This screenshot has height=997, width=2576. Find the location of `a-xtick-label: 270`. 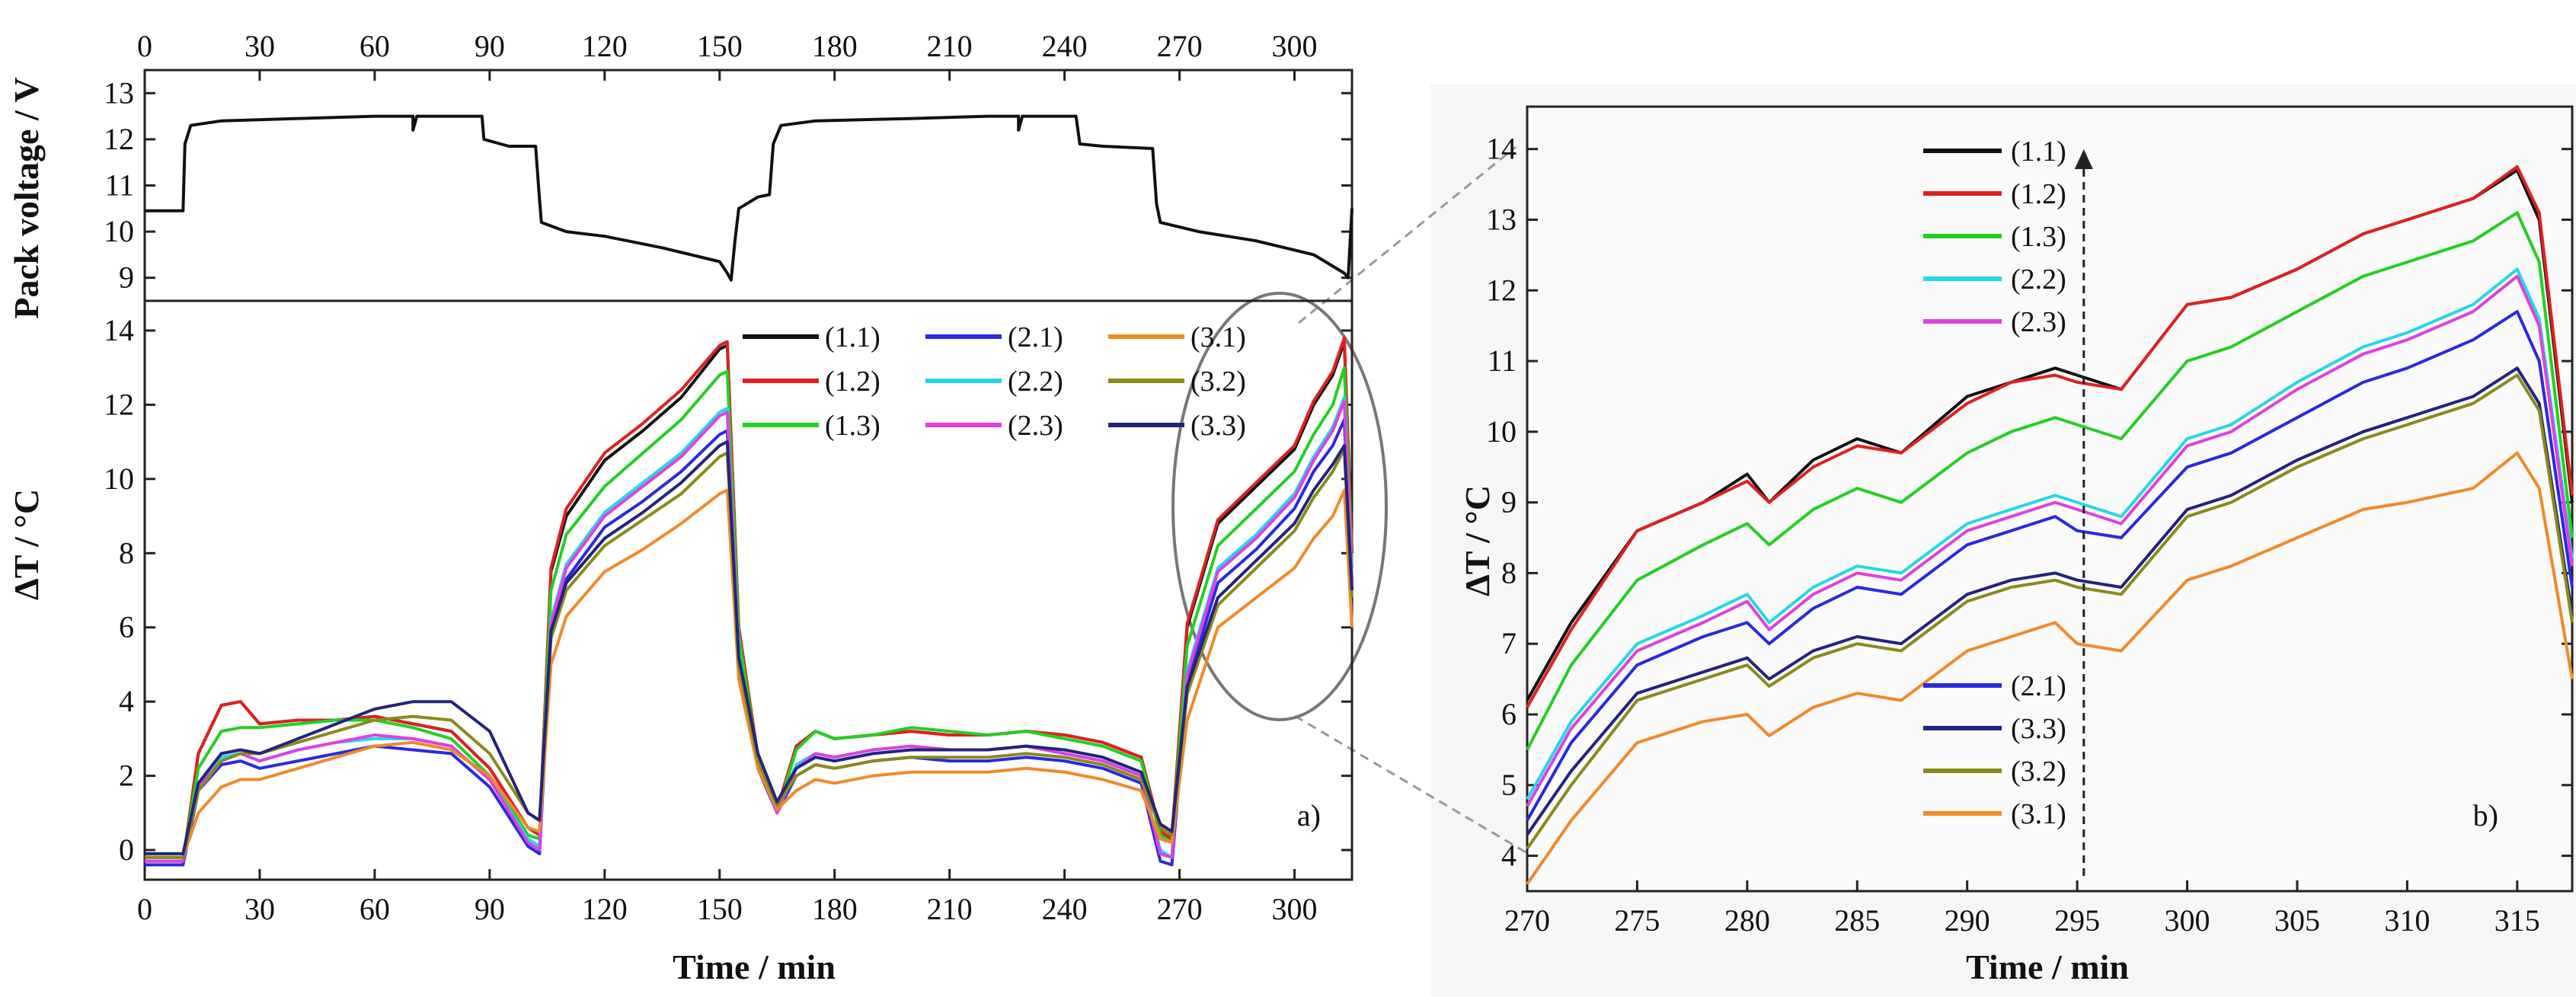

a-xtick-label: 270 is located at coordinates (1180, 909).